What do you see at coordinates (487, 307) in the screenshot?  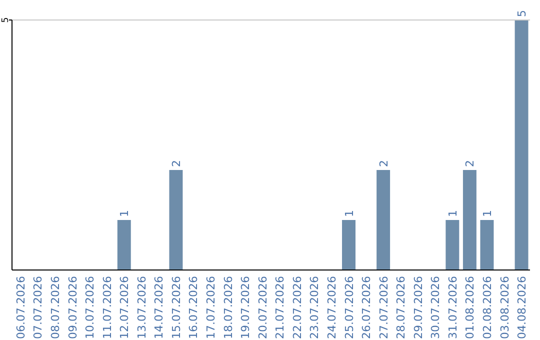 I see `x-tick-label: 02.08.2026` at bounding box center [487, 307].